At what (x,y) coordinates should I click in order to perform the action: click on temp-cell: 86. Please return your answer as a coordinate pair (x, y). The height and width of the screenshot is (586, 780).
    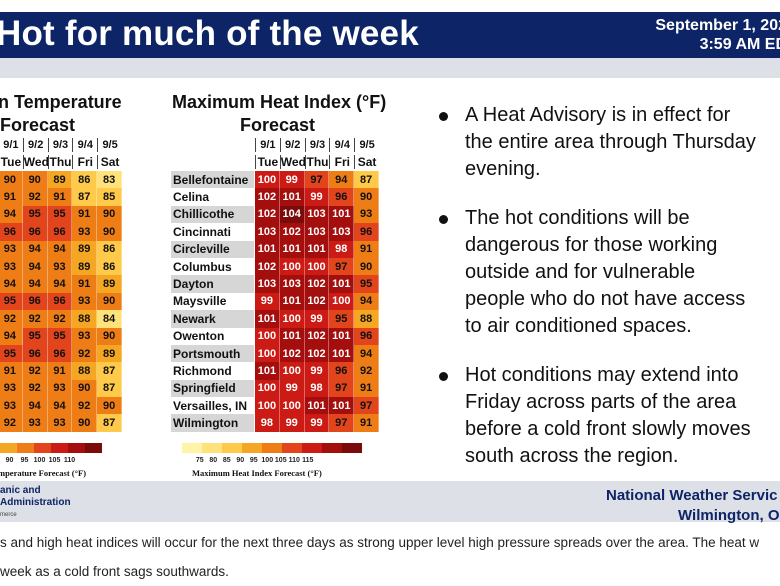
    Looking at the image, I should click on (85, 180).